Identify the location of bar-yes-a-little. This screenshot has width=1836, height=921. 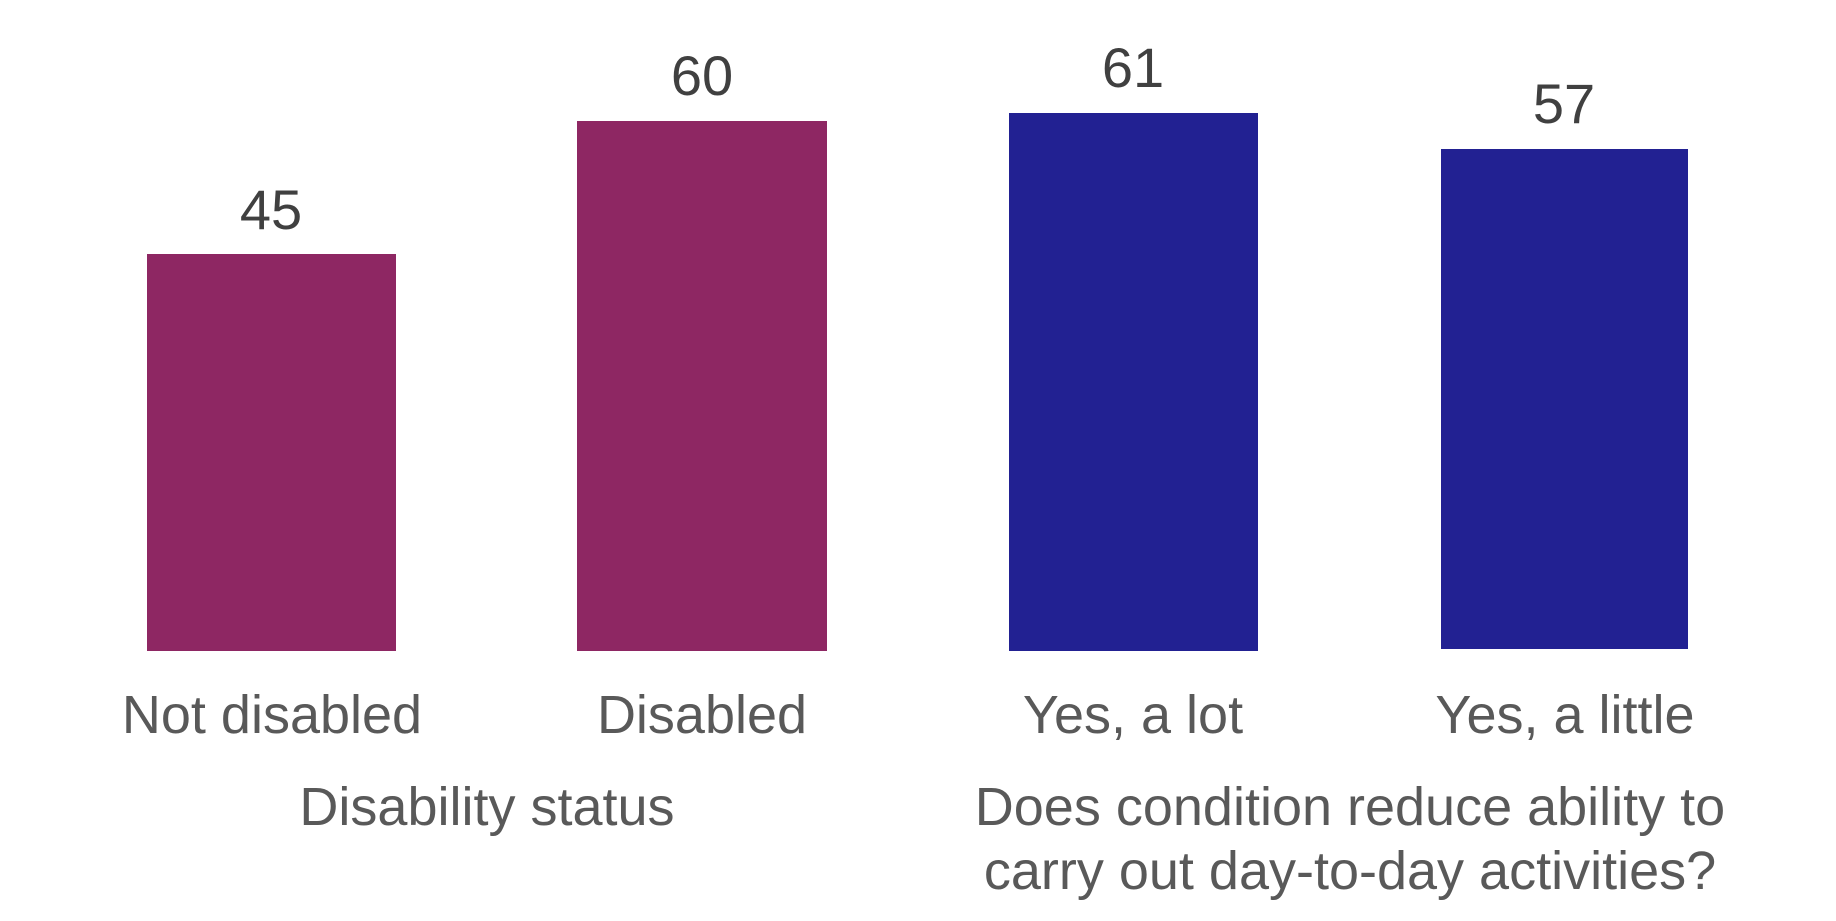
(1564, 399).